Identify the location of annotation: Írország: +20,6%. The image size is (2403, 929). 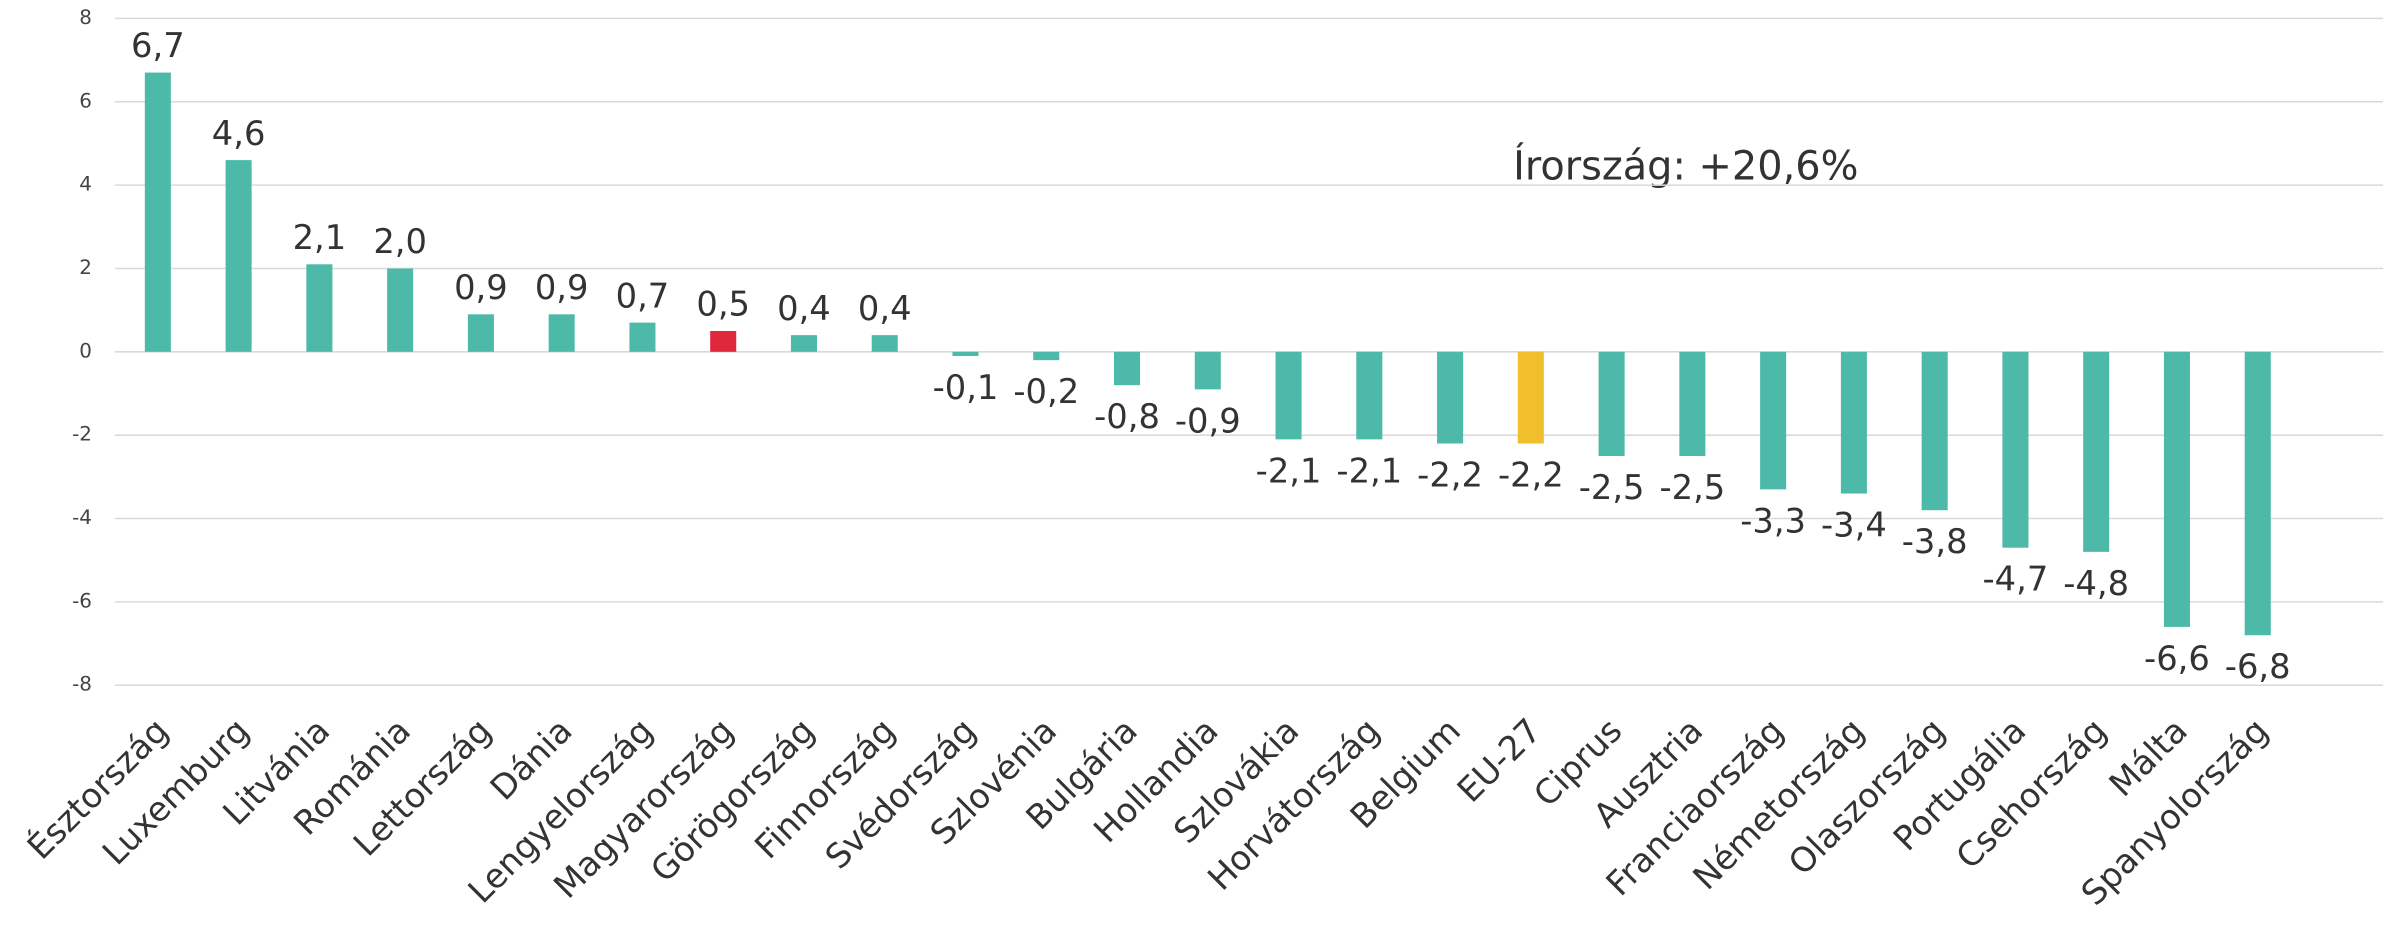
(1685, 165).